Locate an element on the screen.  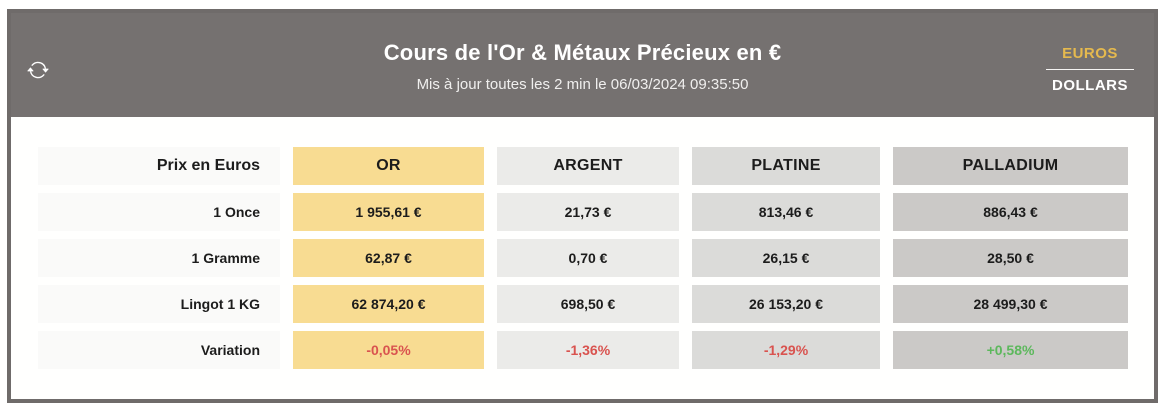
currency-toggle-divider is located at coordinates (1090, 69).